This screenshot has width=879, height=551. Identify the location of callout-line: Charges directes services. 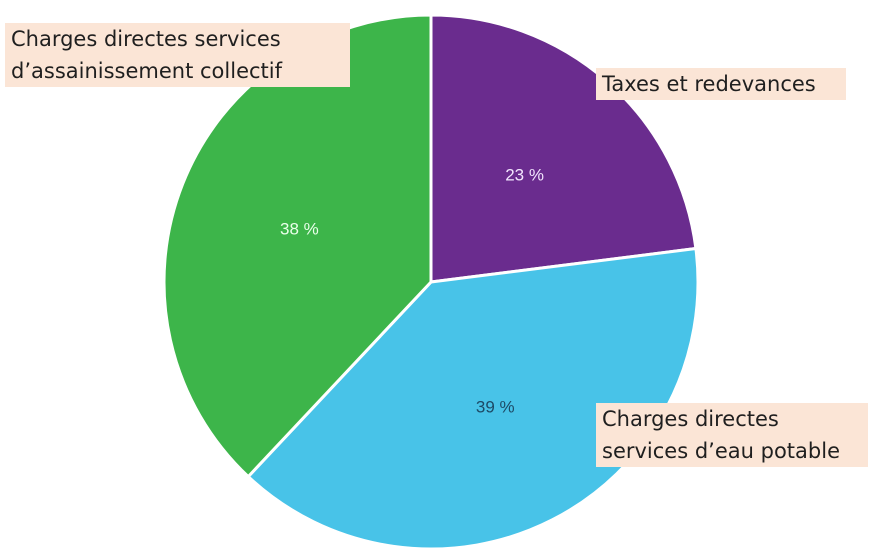
(146, 39).